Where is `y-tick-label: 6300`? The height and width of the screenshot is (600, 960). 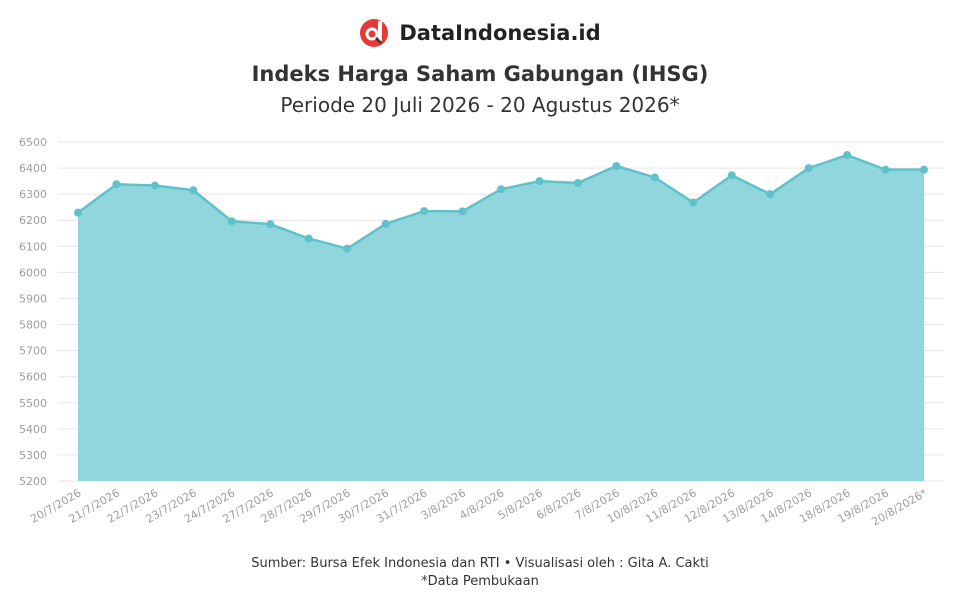 y-tick-label: 6300 is located at coordinates (33, 194).